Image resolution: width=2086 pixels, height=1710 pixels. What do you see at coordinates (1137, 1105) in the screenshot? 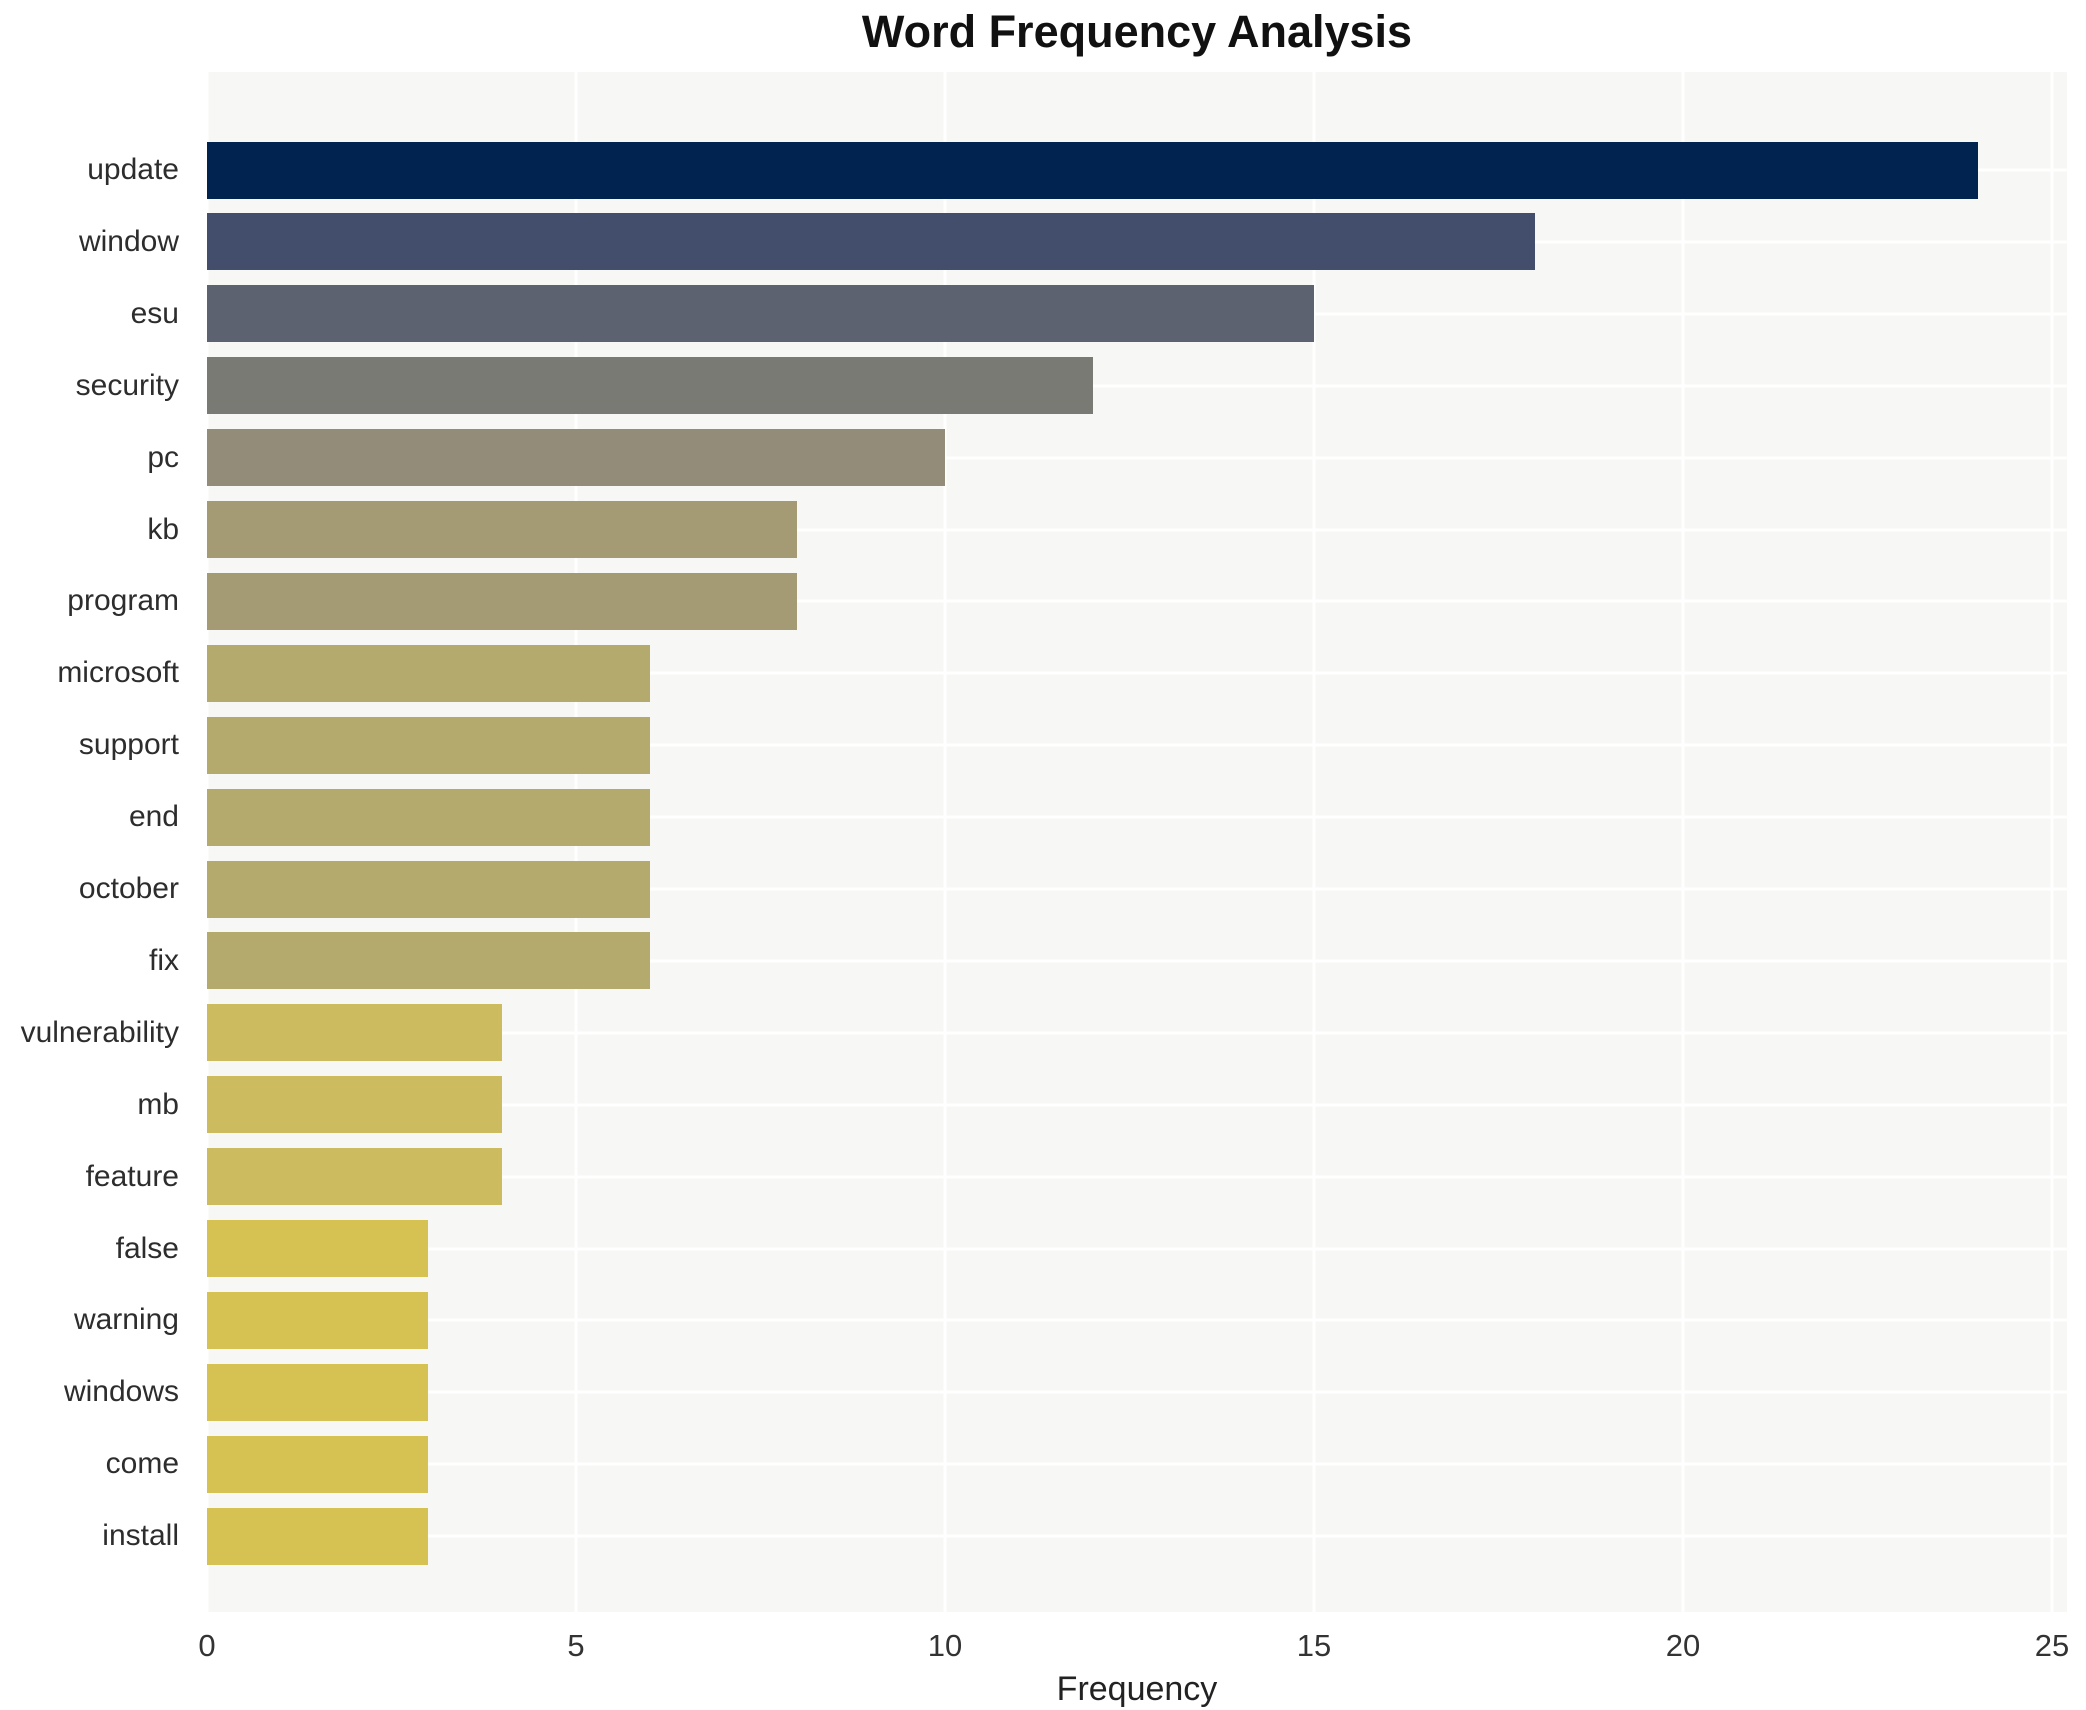
I see `gridline-row-mb` at bounding box center [1137, 1105].